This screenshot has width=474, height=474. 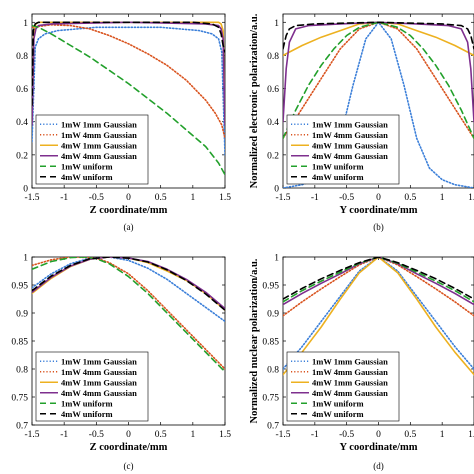 What do you see at coordinates (129, 227) in the screenshot?
I see `panel-caption: (a)` at bounding box center [129, 227].